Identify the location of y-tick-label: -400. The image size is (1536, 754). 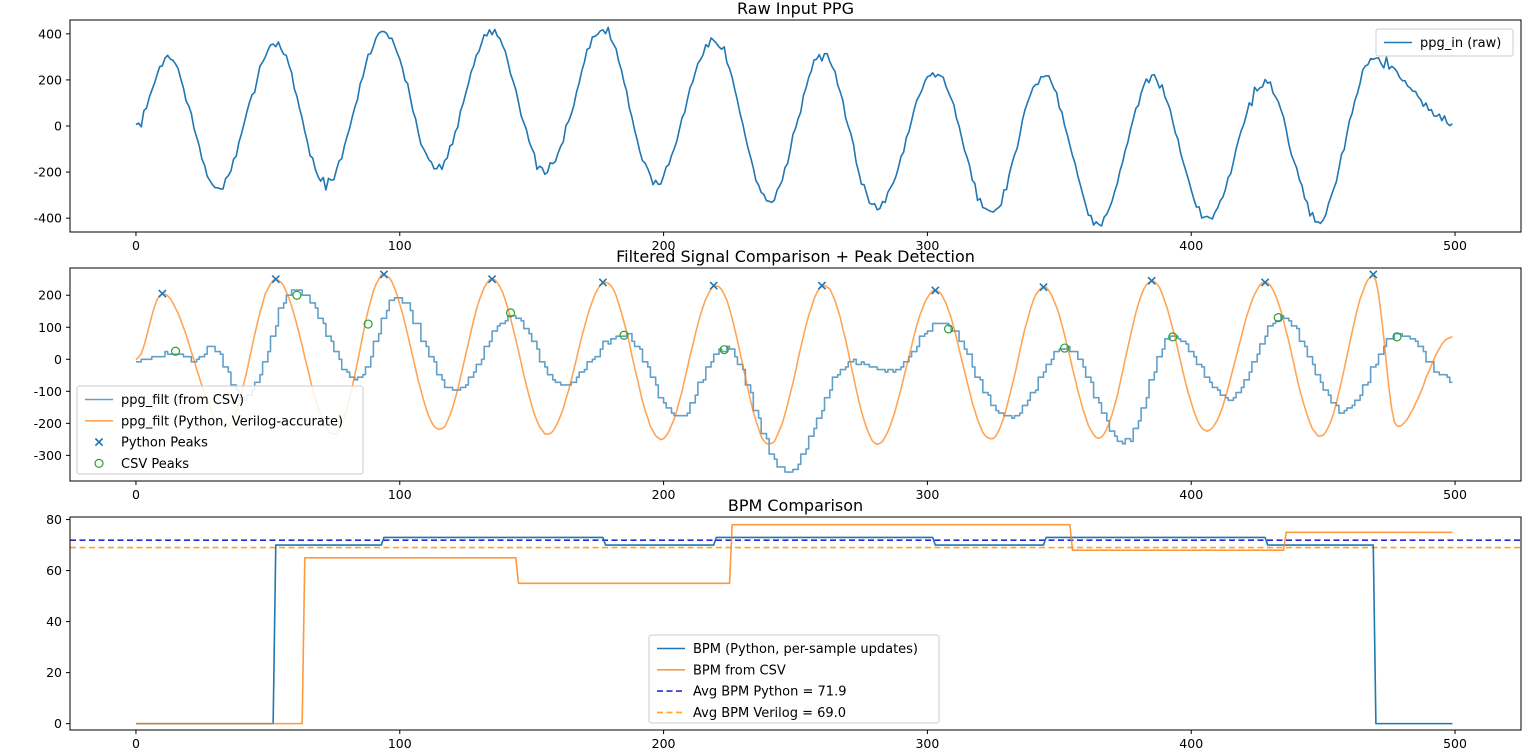
(48, 218).